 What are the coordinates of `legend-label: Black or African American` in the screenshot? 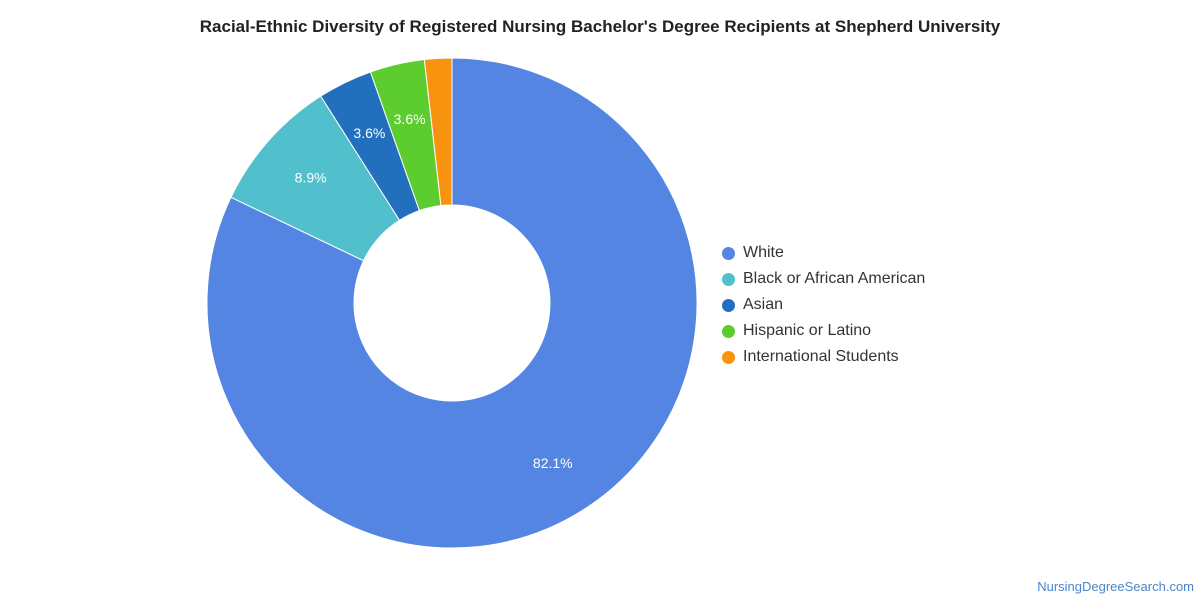 It's located at (834, 278).